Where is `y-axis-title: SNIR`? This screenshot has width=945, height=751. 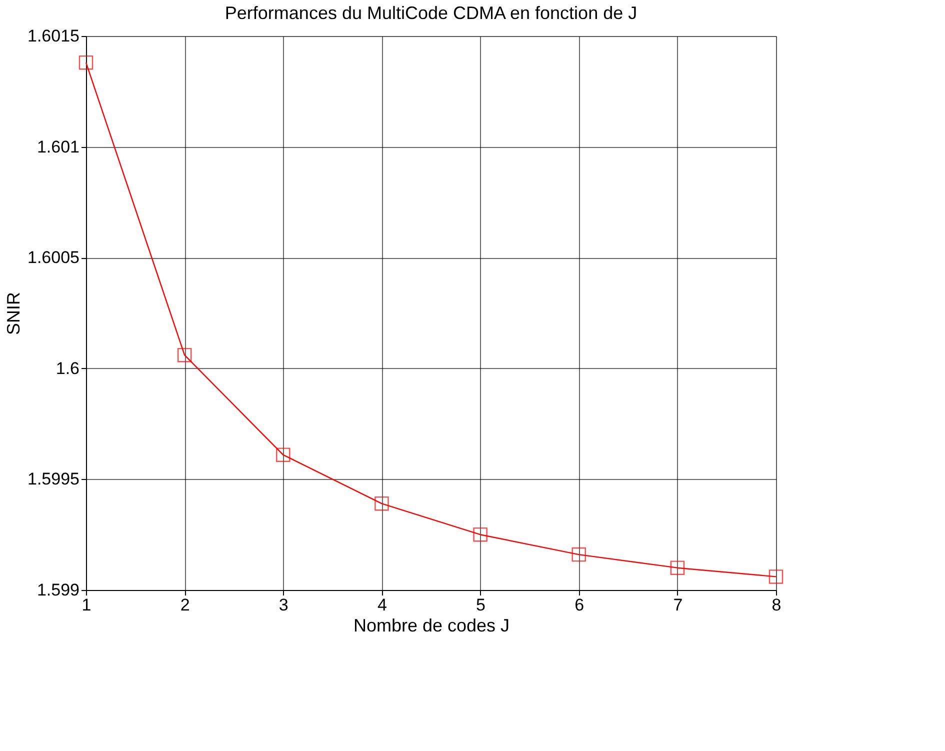
y-axis-title: SNIR is located at coordinates (14, 314).